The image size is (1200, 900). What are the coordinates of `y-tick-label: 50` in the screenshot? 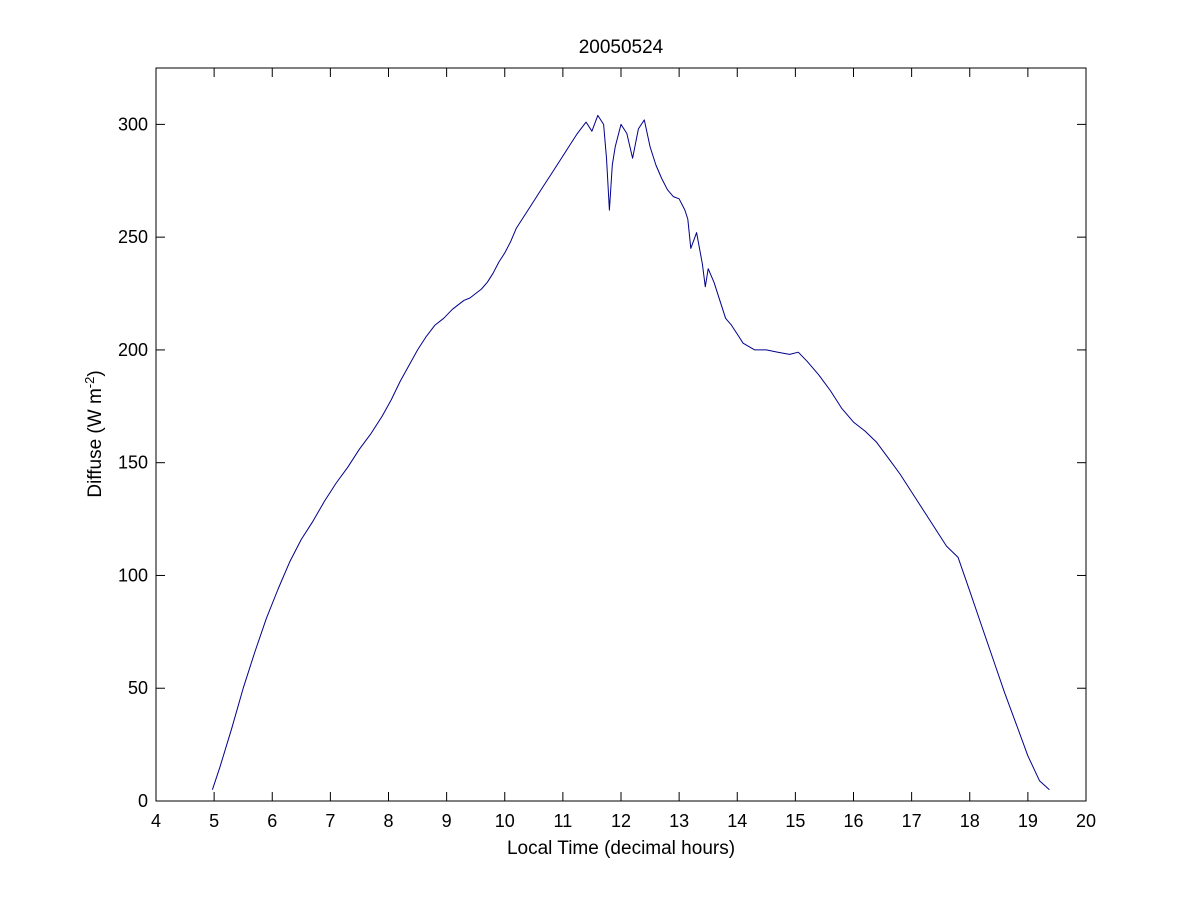 It's located at (138, 688).